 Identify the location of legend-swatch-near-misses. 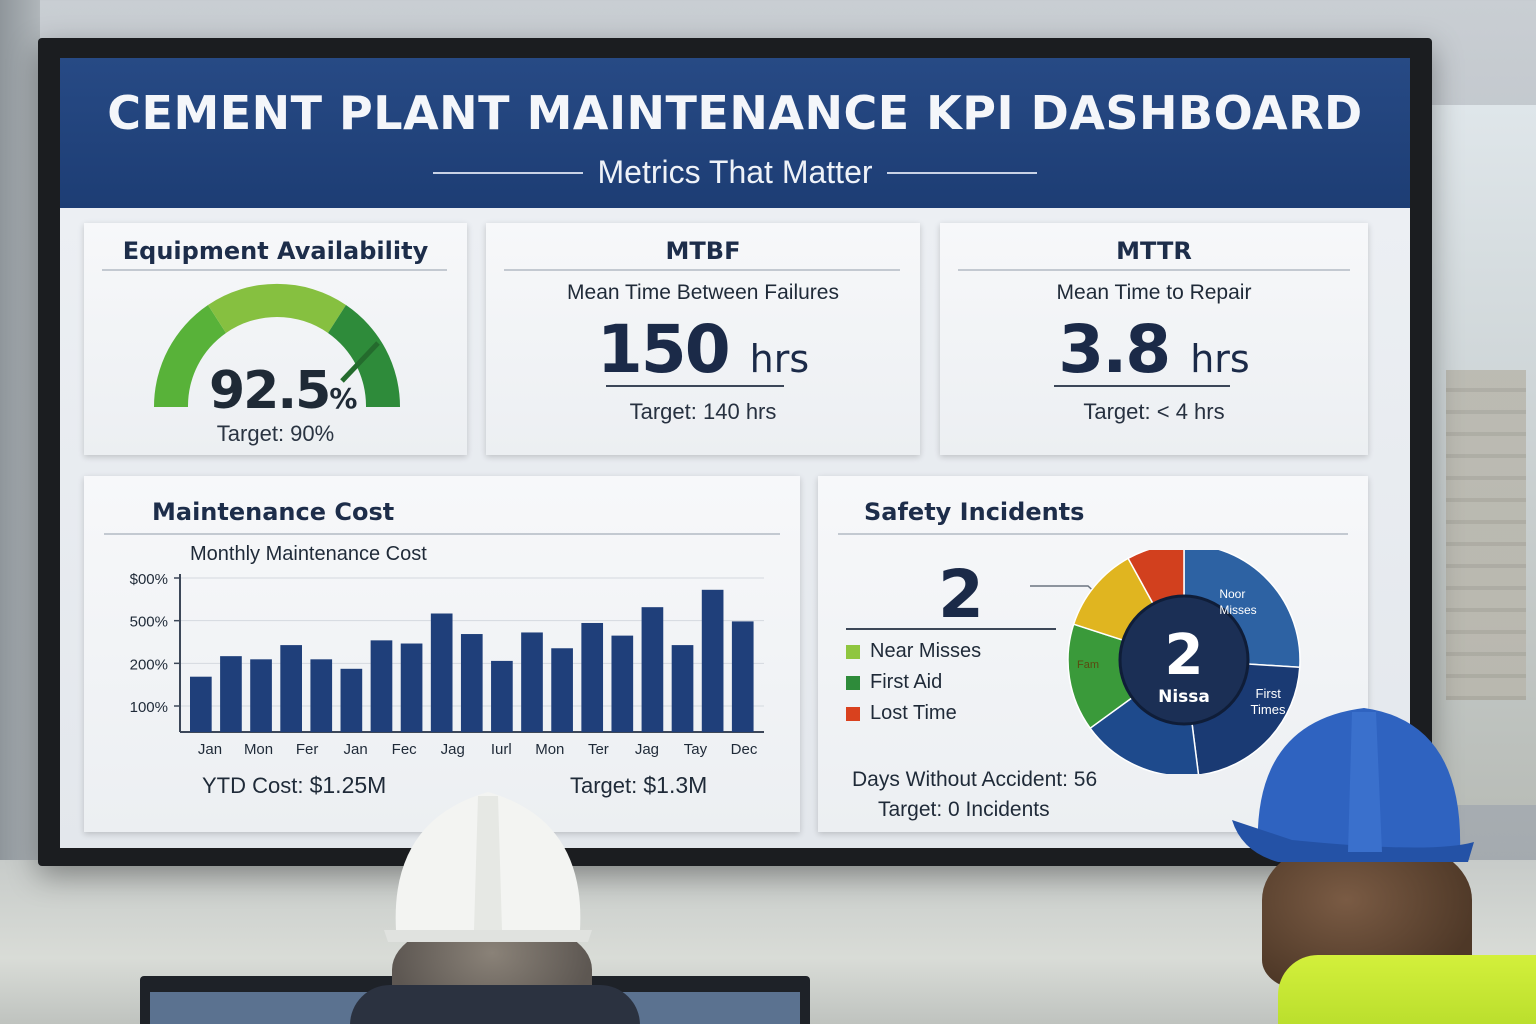
(853, 651).